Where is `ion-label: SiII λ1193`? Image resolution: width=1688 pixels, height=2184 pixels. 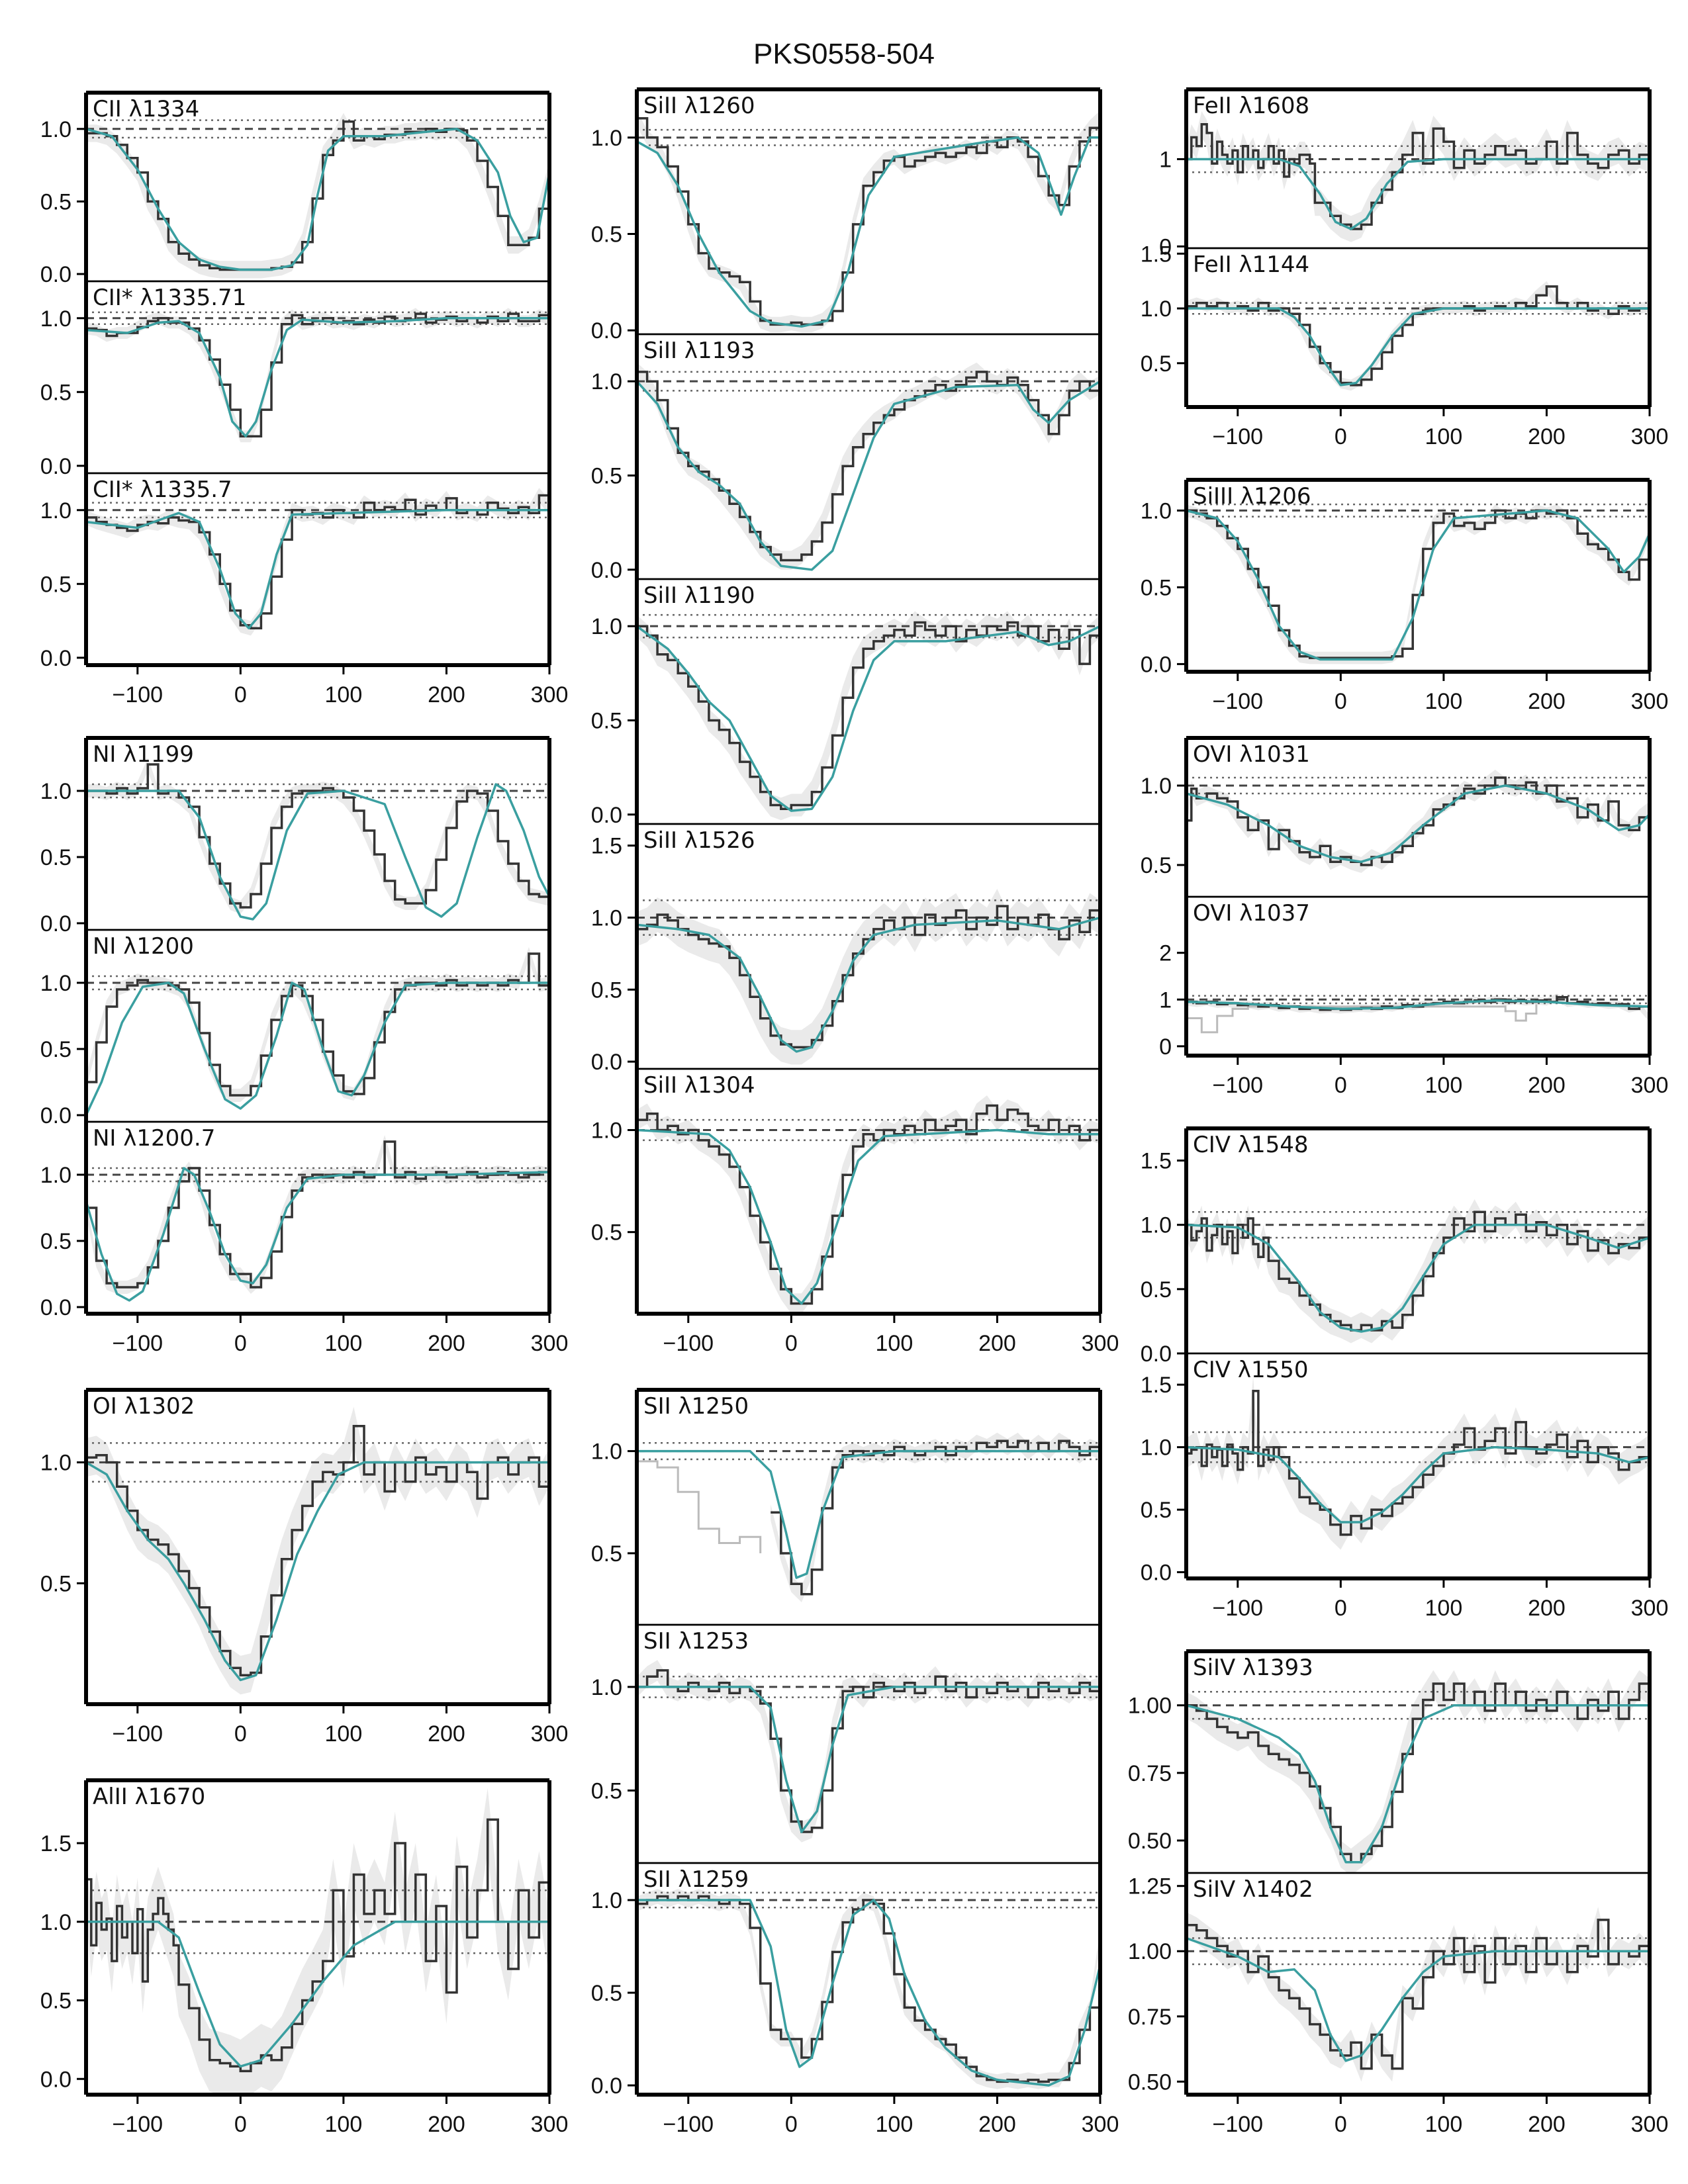
ion-label: SiII λ1193 is located at coordinates (699, 351).